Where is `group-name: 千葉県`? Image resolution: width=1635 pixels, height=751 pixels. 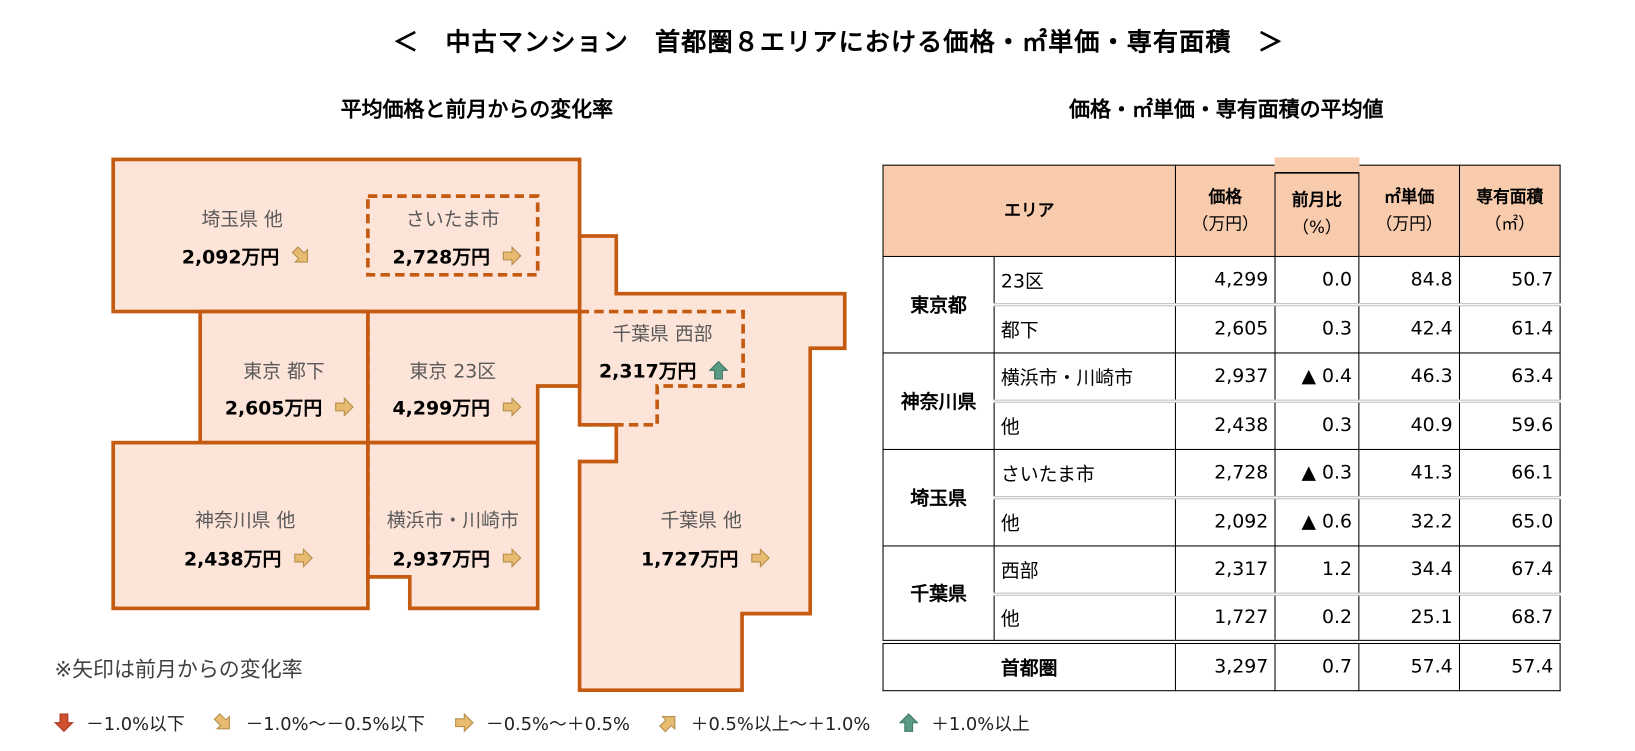
group-name: 千葉県 is located at coordinates (938, 593).